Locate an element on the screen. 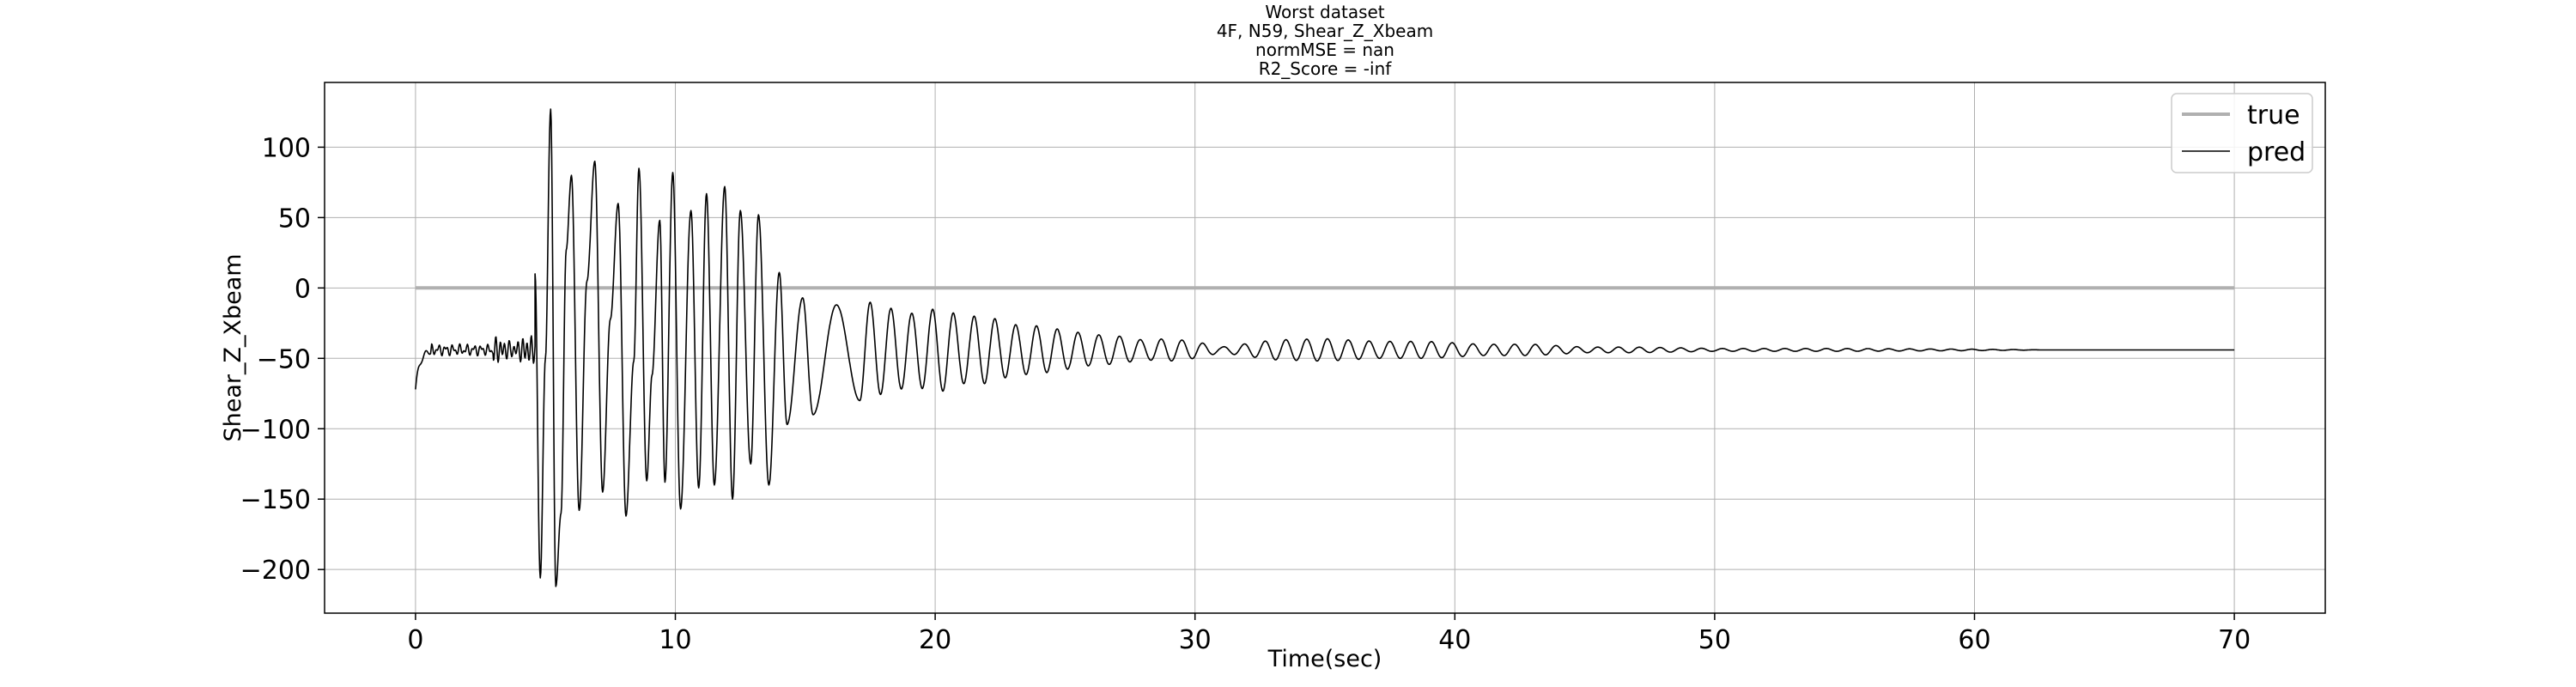  title-line-4: R2_Score = -inf is located at coordinates (1326, 68).